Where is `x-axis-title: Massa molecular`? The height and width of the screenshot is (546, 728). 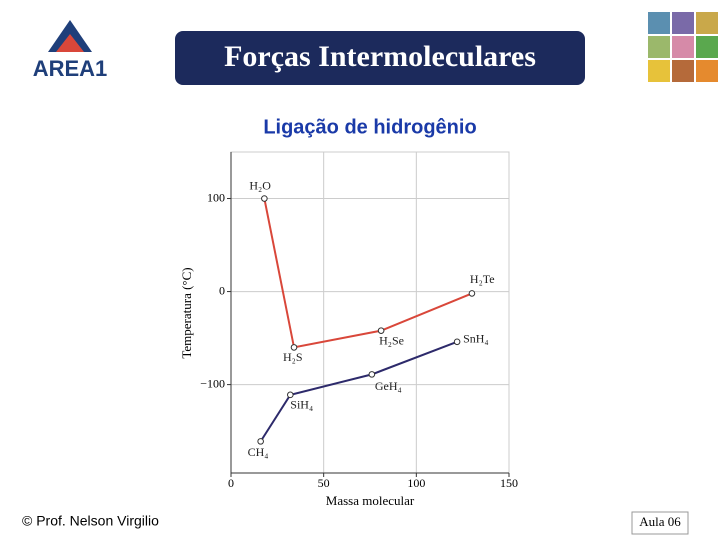
x-axis-title: Massa molecular is located at coordinates (370, 500).